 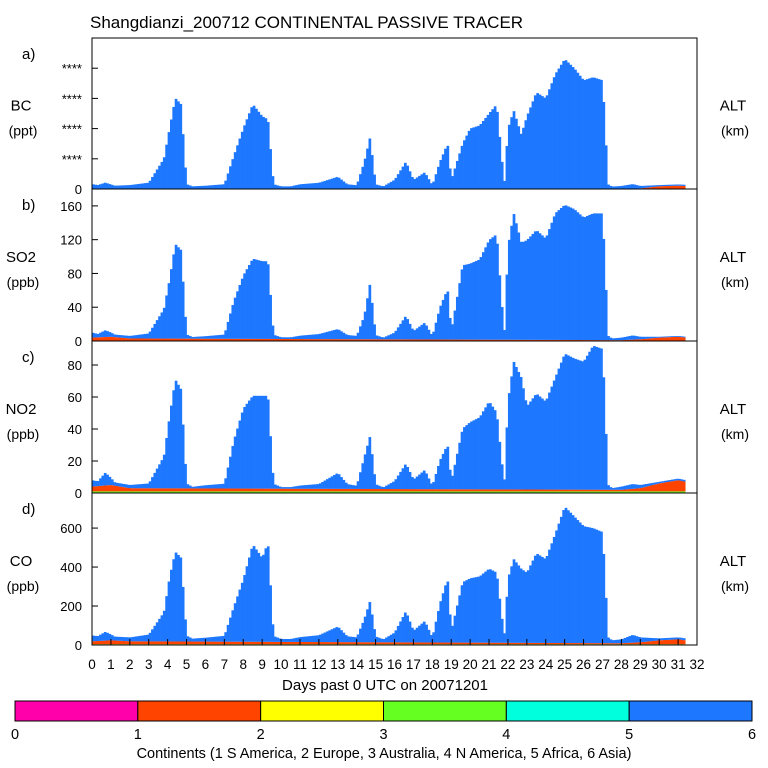 I want to click on y-tick-label: 160, so click(x=71, y=206).